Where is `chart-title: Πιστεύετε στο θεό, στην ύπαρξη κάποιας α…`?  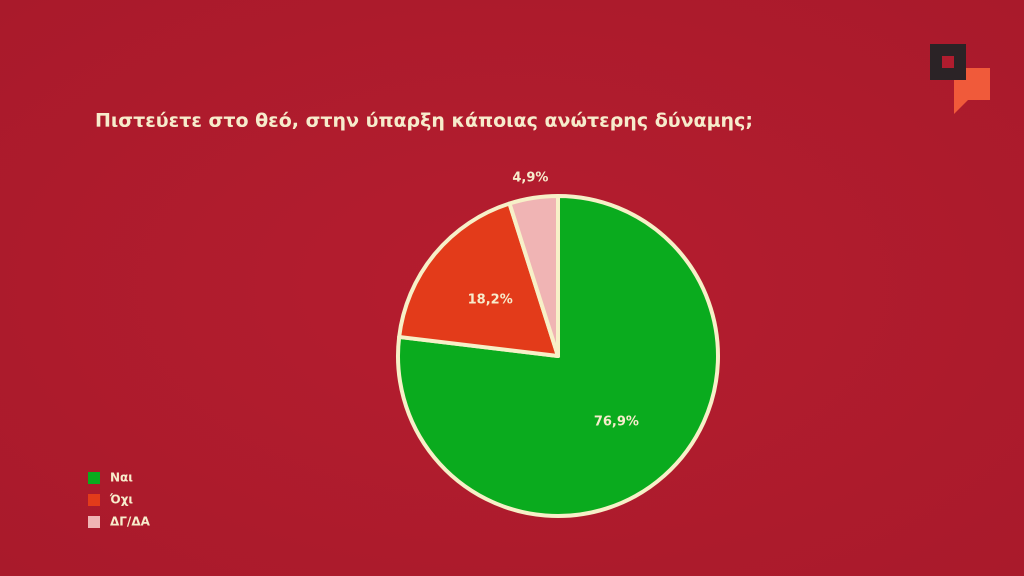 chart-title: Πιστεύετε στο θεό, στην ύπαρξη κάποιας α… is located at coordinates (424, 121).